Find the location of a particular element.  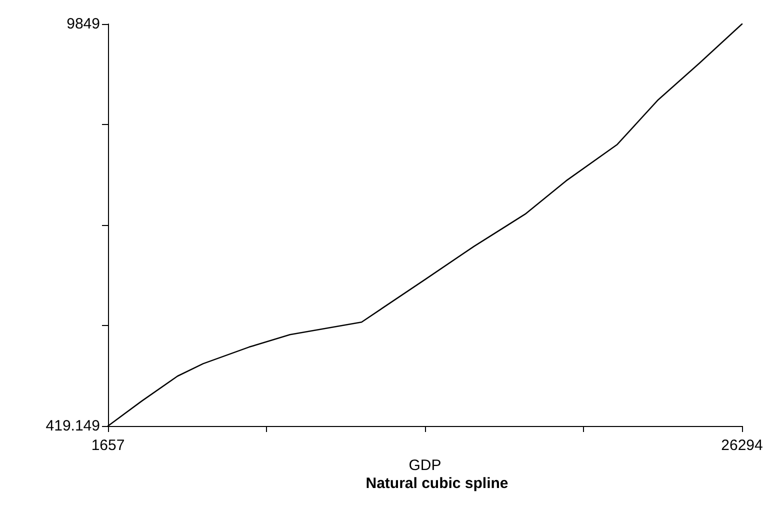

x-tick-label: 1657 is located at coordinates (108, 445).